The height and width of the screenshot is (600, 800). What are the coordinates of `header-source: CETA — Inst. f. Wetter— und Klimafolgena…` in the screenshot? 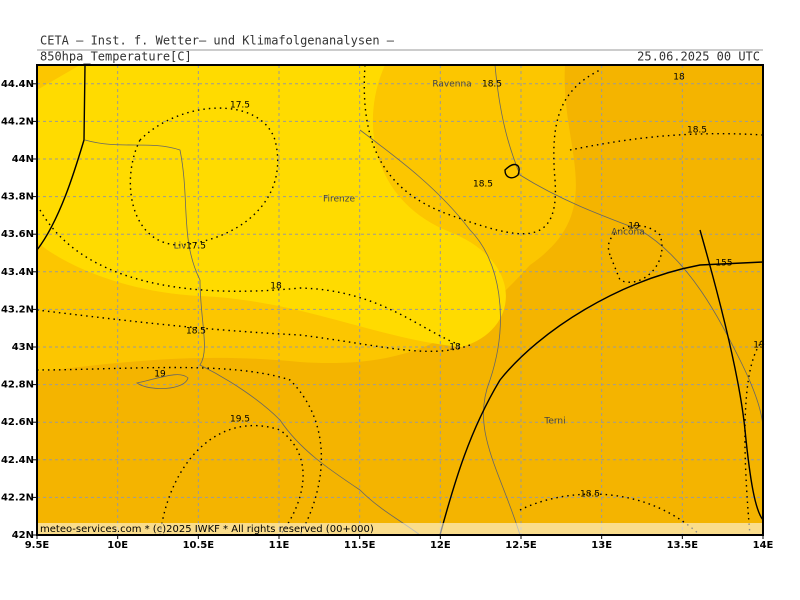 It's located at (217, 41).